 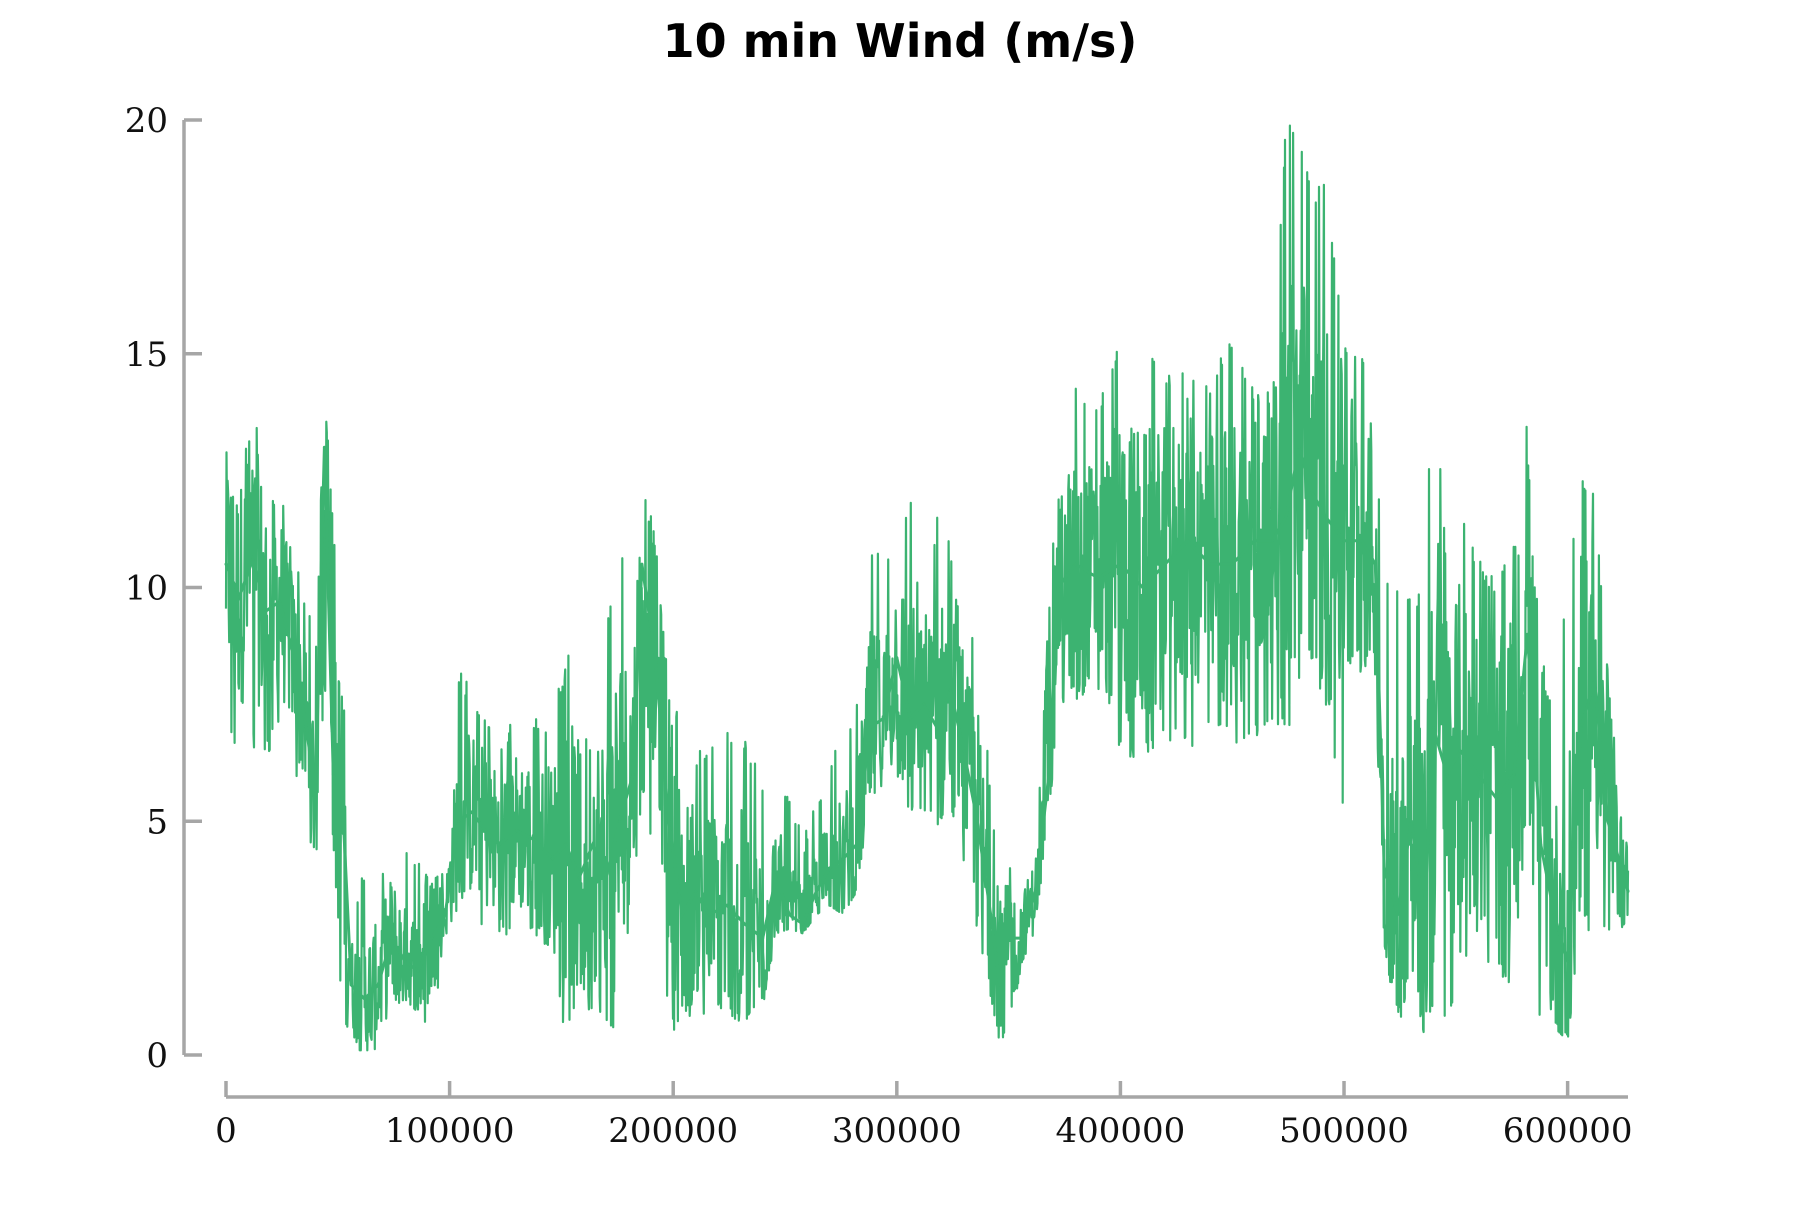 I want to click on y-tick-label: 20, so click(x=146, y=121).